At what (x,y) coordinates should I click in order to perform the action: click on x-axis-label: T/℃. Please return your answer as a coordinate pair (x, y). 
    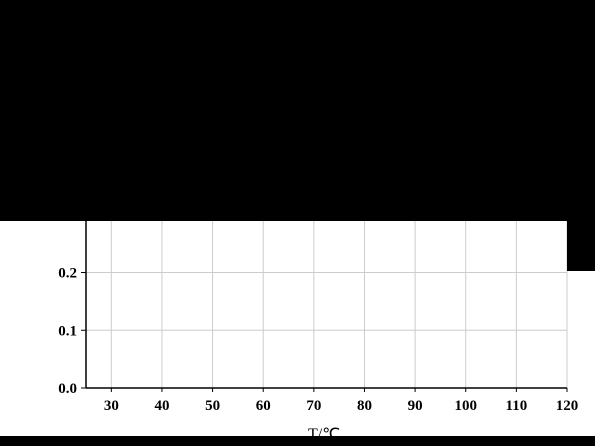
    Looking at the image, I should click on (324, 434).